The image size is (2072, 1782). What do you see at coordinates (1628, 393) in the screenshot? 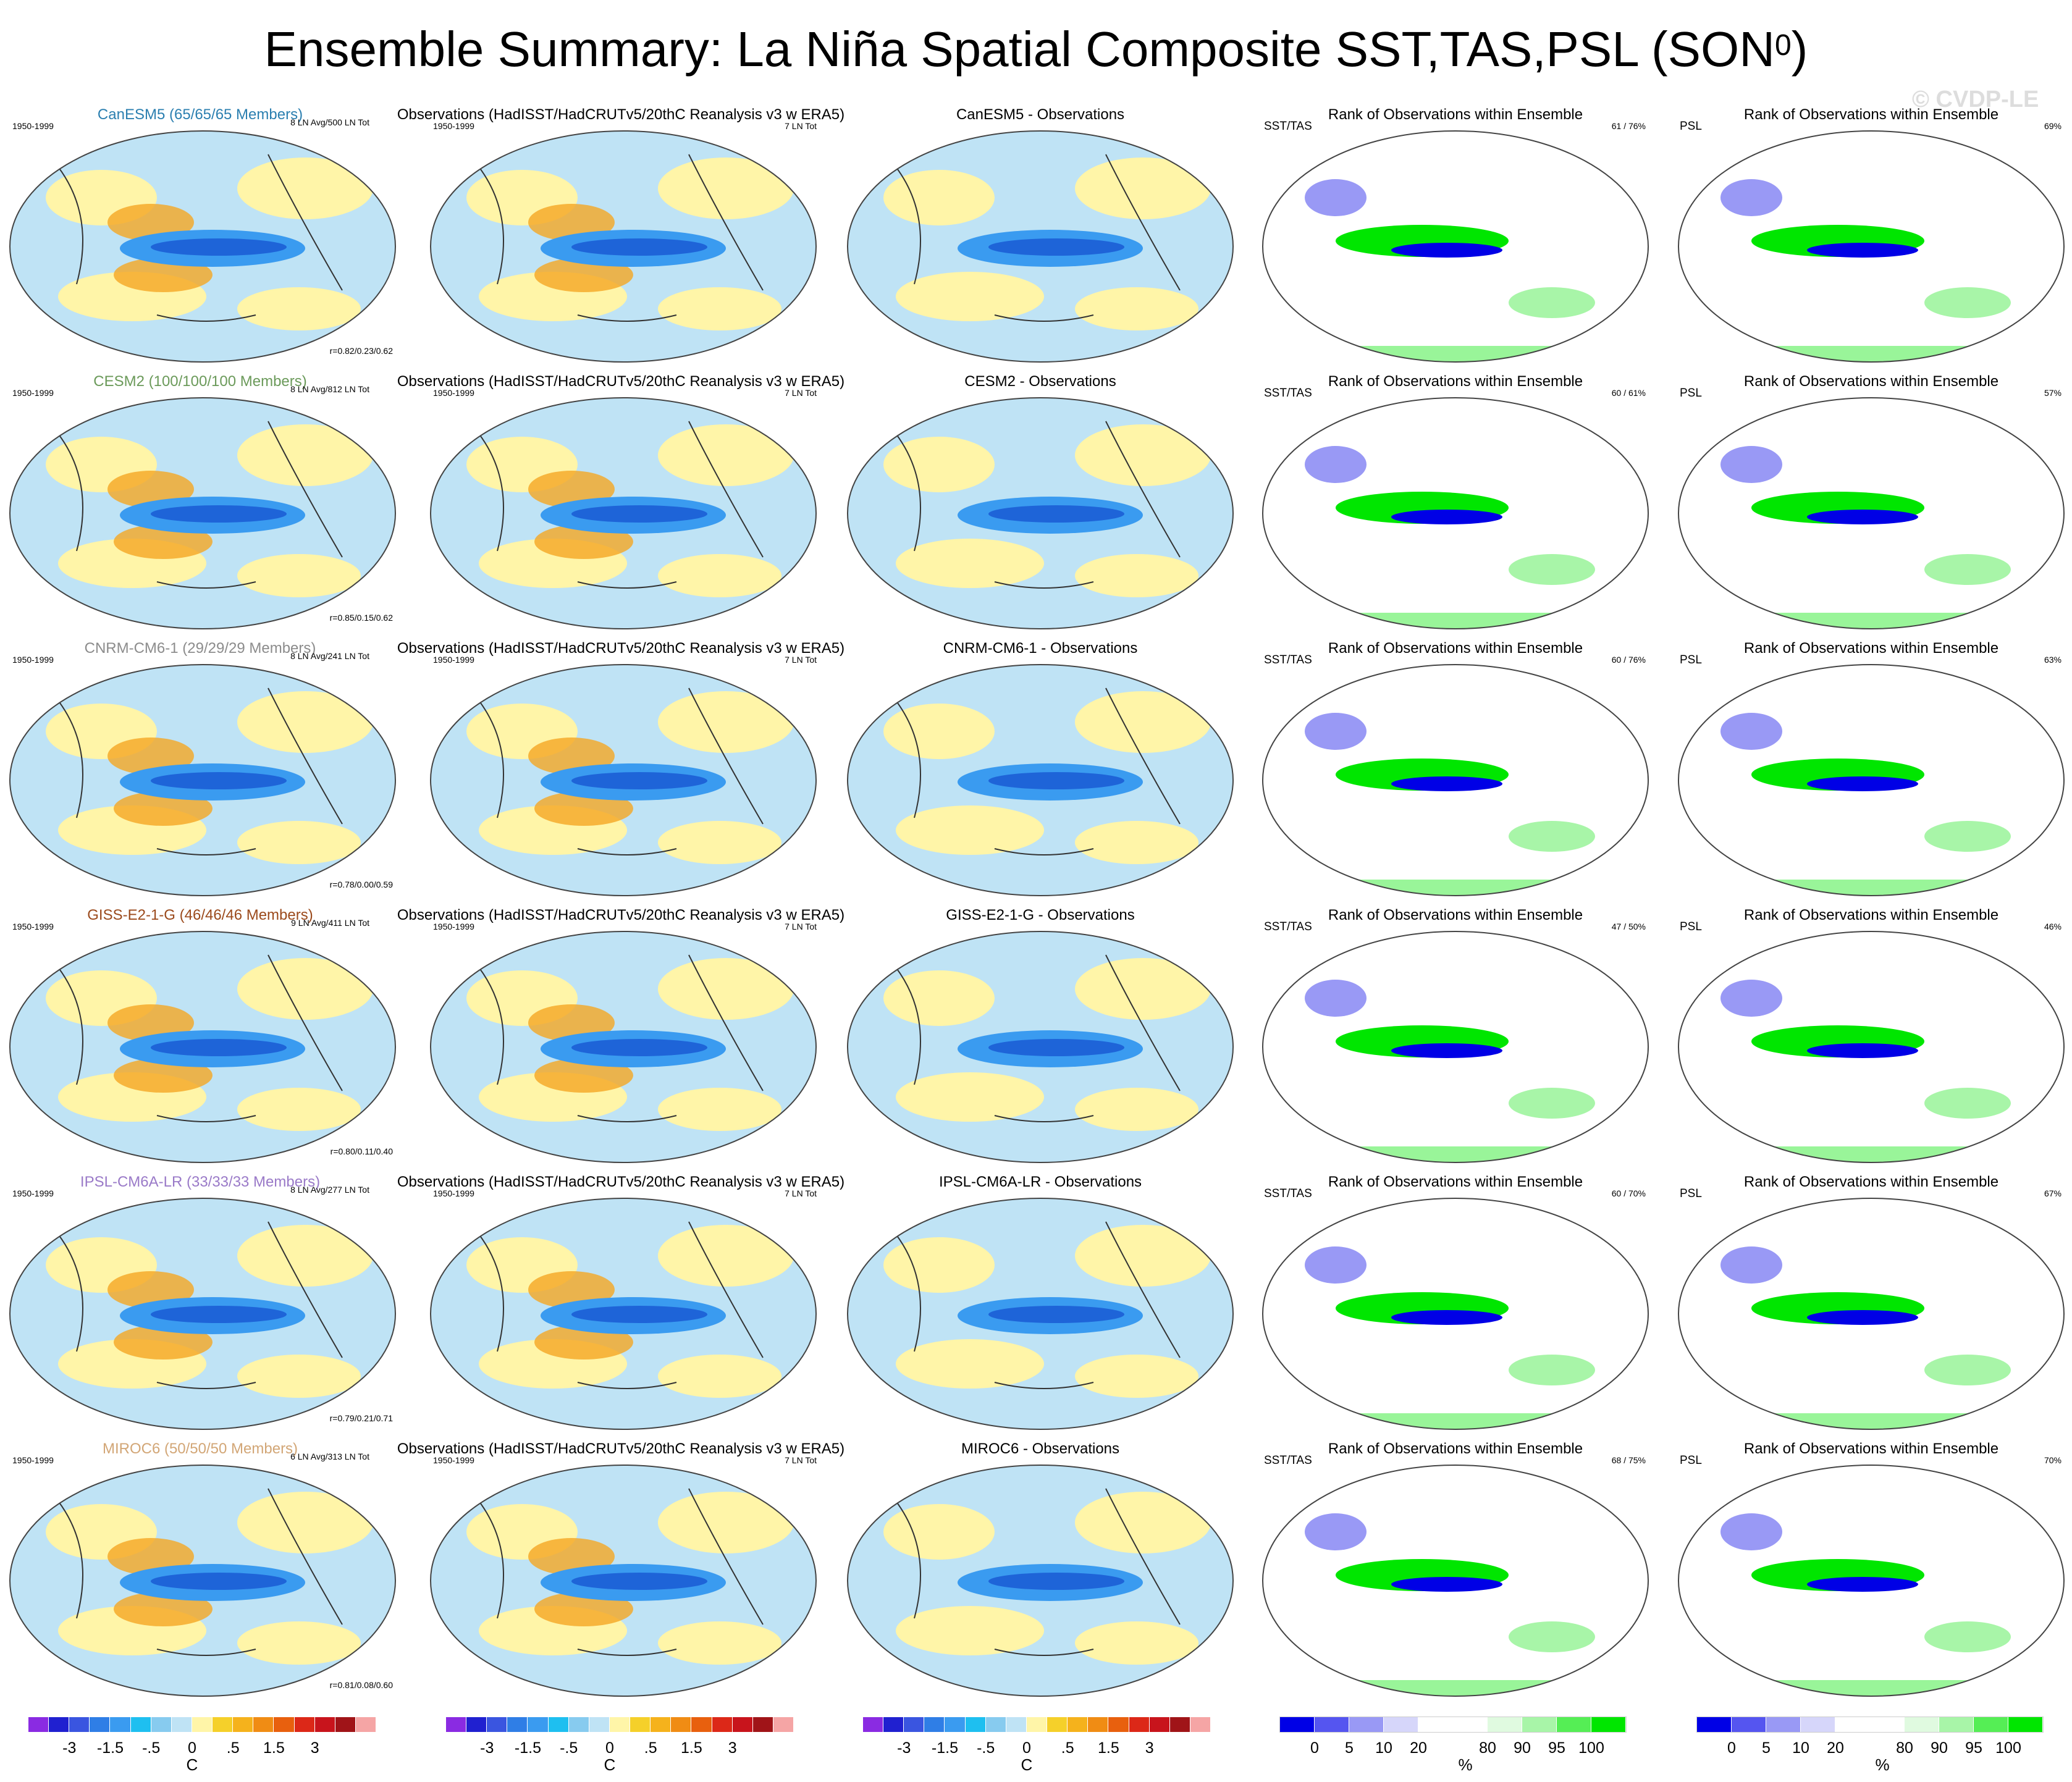
I see `rank-percent: 60 / 61%` at bounding box center [1628, 393].